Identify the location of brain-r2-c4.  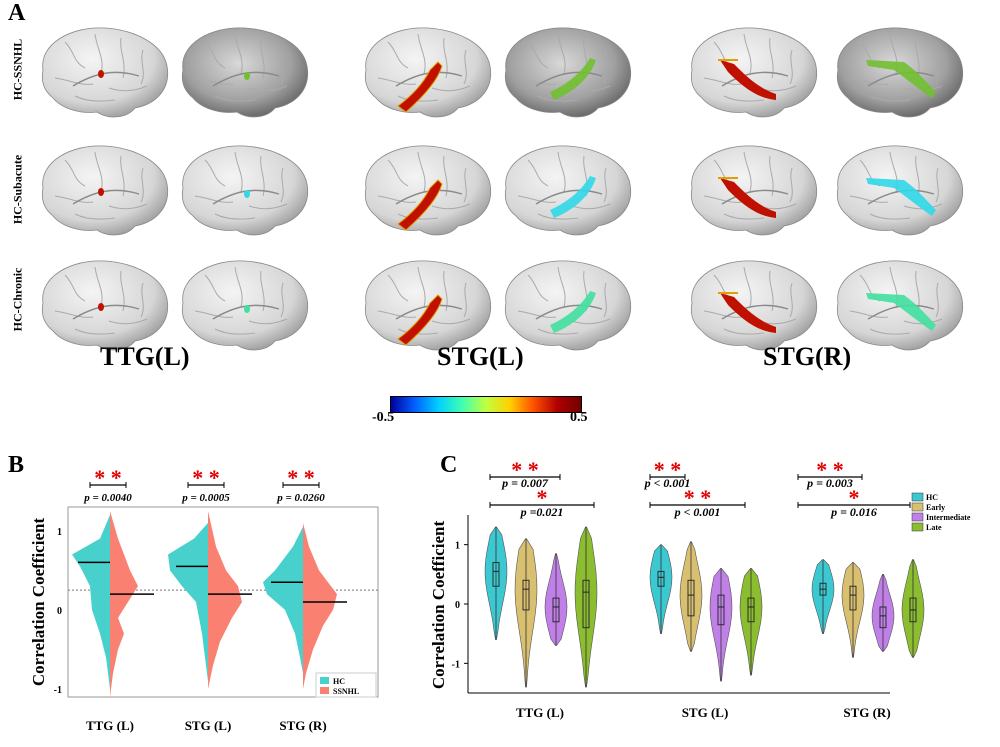
(754, 305).